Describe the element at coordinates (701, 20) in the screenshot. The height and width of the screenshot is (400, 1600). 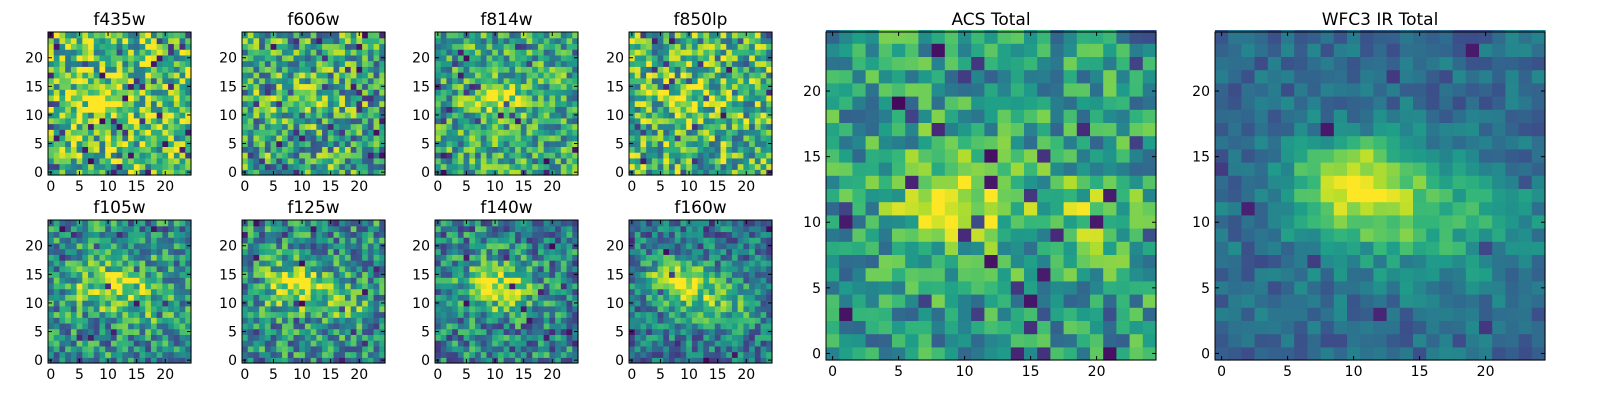
I see `panel-title: f850lp` at that location.